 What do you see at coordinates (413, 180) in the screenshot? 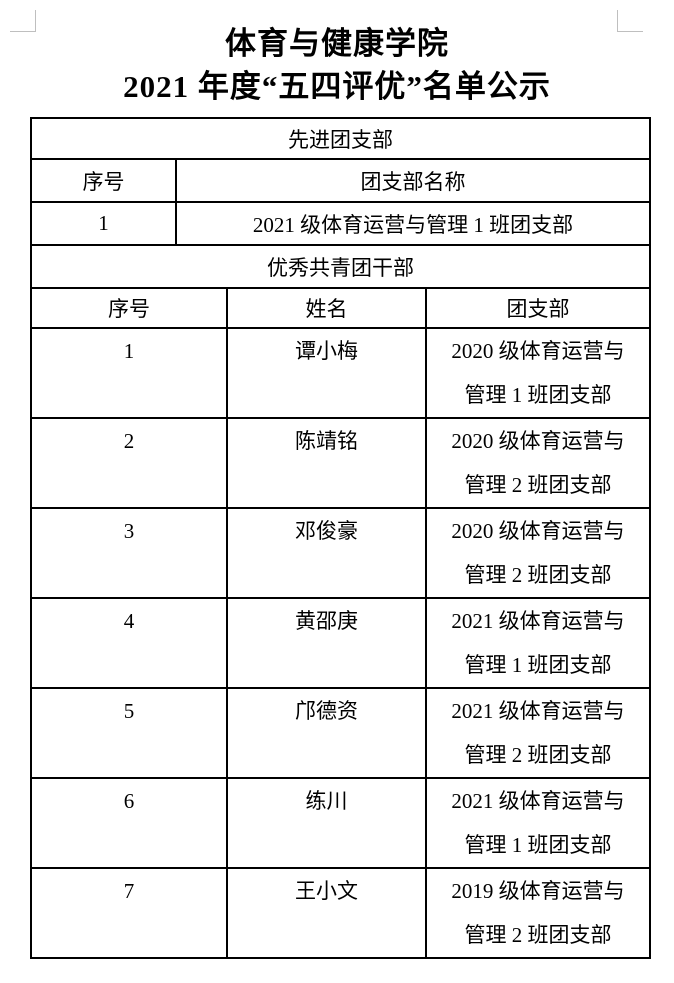
I see `section1-header-branch-name: 团支部名称` at bounding box center [413, 180].